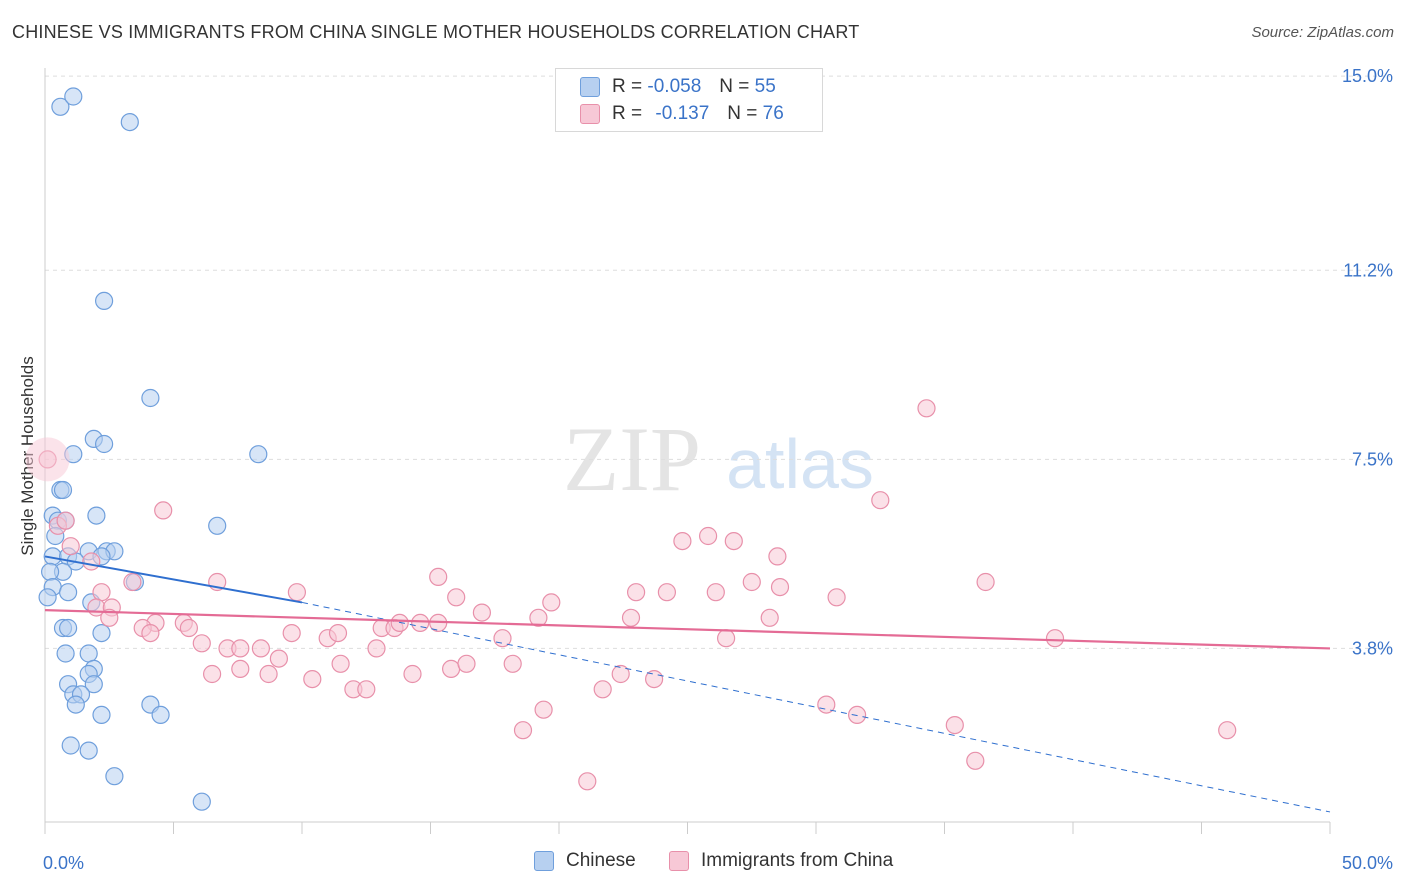 This screenshot has height=892, width=1406. I want to click on source-label: Source: ZipAtlas.com, so click(1322, 32).